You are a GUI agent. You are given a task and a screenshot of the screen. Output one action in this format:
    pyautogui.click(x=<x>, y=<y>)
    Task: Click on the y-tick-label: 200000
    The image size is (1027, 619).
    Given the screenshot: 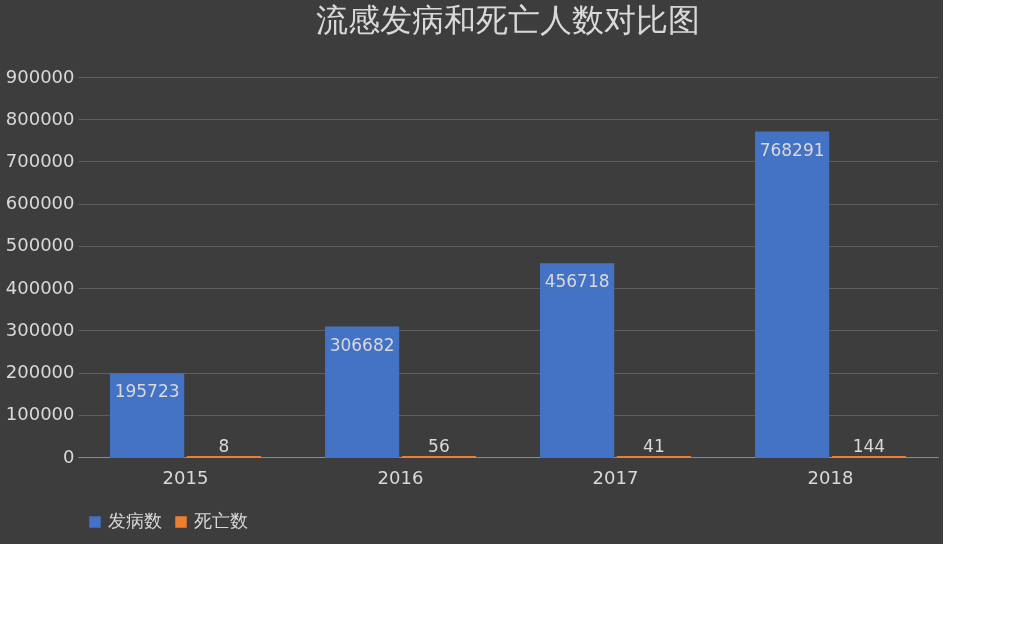 What is the action you would take?
    pyautogui.click(x=40, y=372)
    